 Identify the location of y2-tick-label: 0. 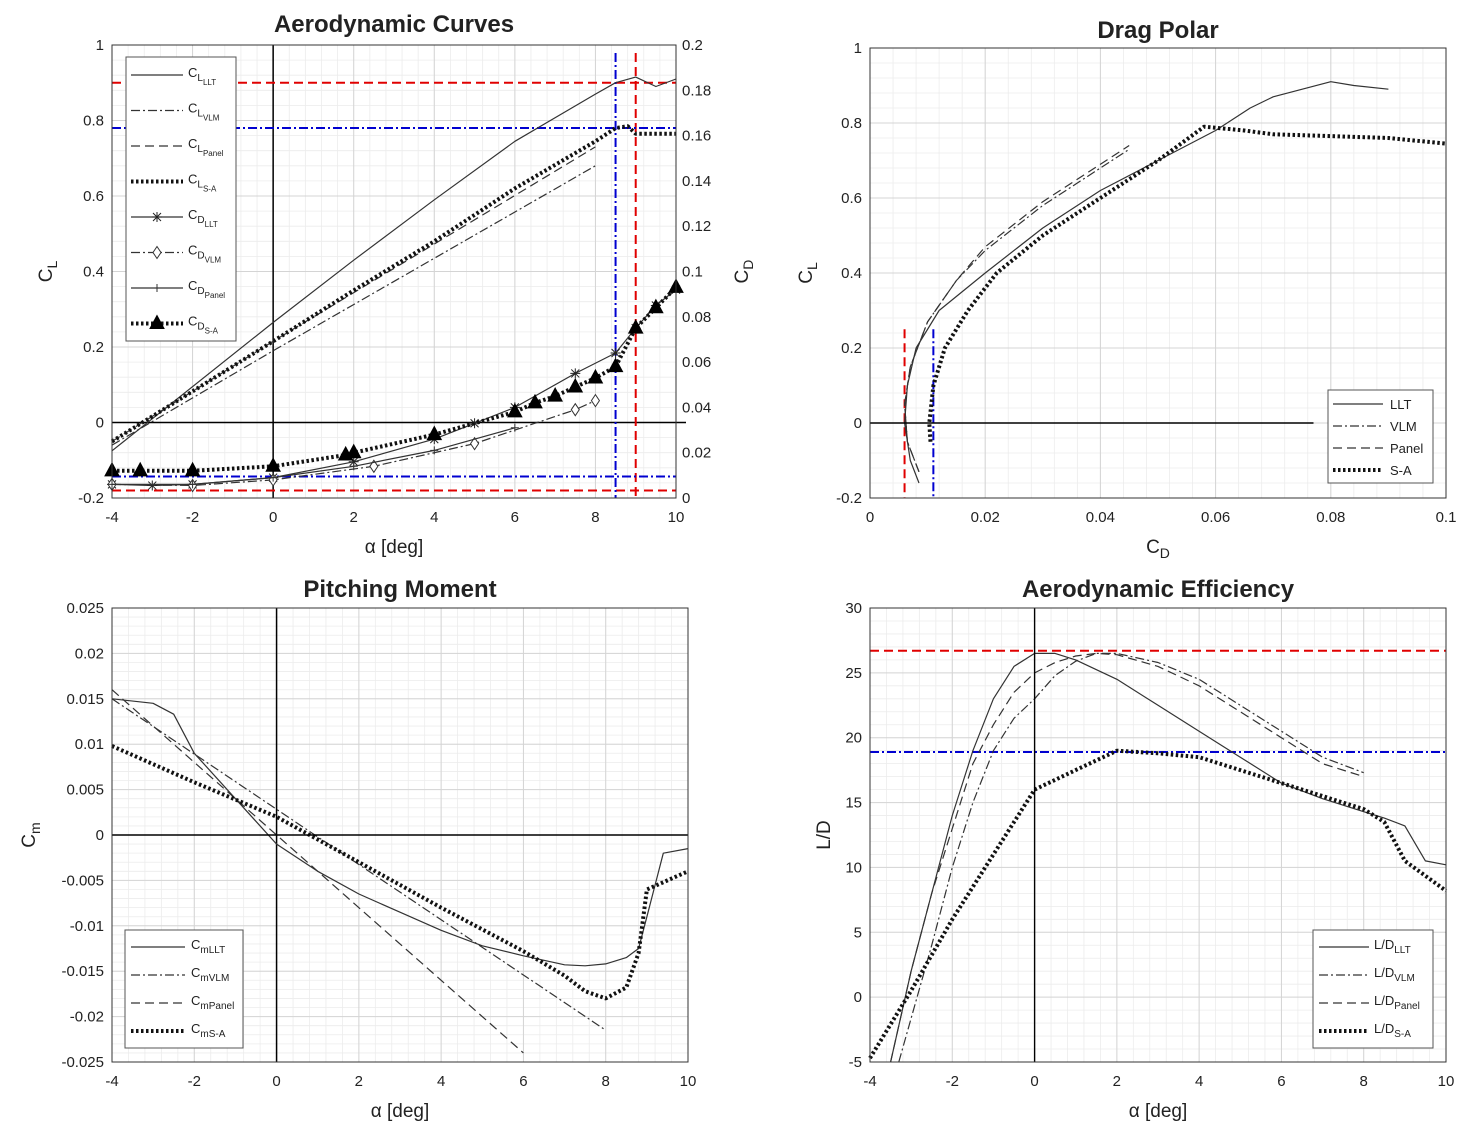
(686, 498).